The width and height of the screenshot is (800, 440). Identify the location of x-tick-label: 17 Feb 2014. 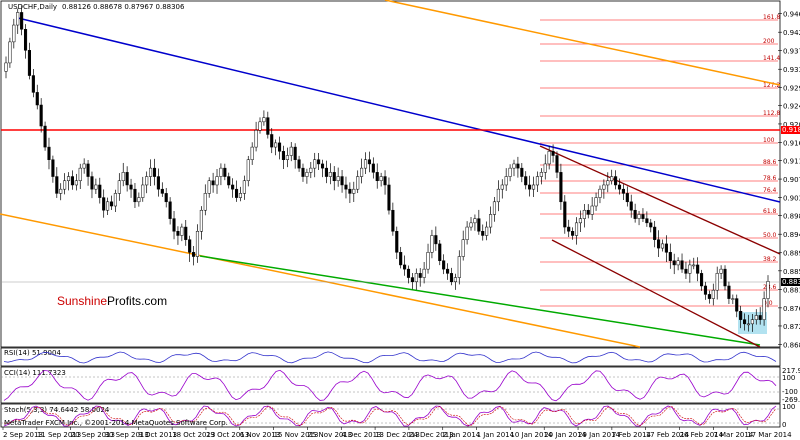
(668, 435).